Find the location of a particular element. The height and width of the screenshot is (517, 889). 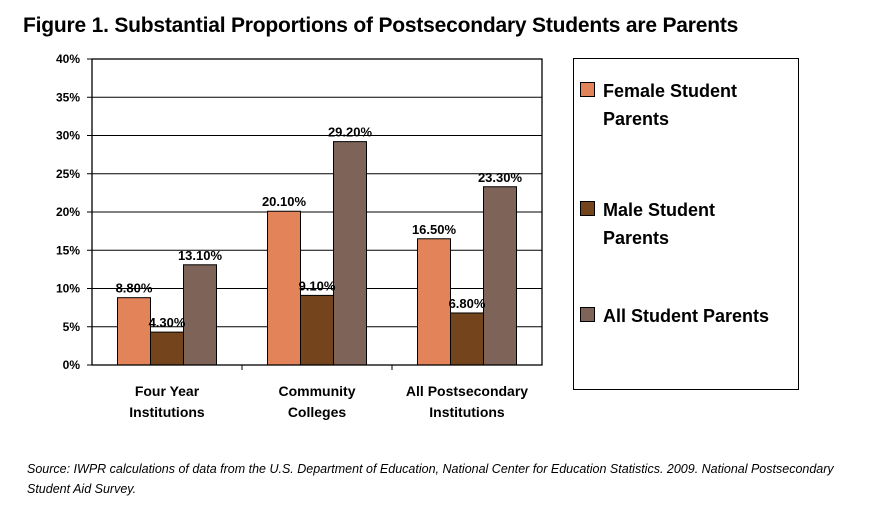

data-label: 20.10% is located at coordinates (284, 201).